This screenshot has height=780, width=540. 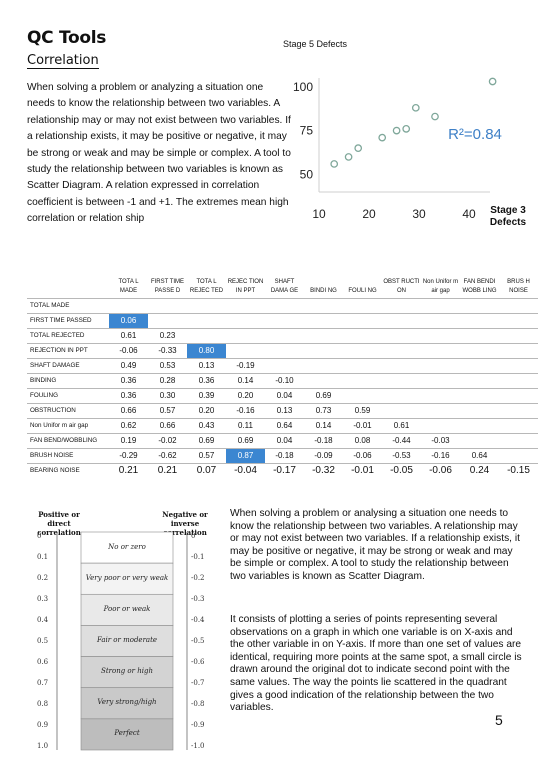 What do you see at coordinates (245, 410) in the screenshot?
I see `table-cell: -0.16` at bounding box center [245, 410].